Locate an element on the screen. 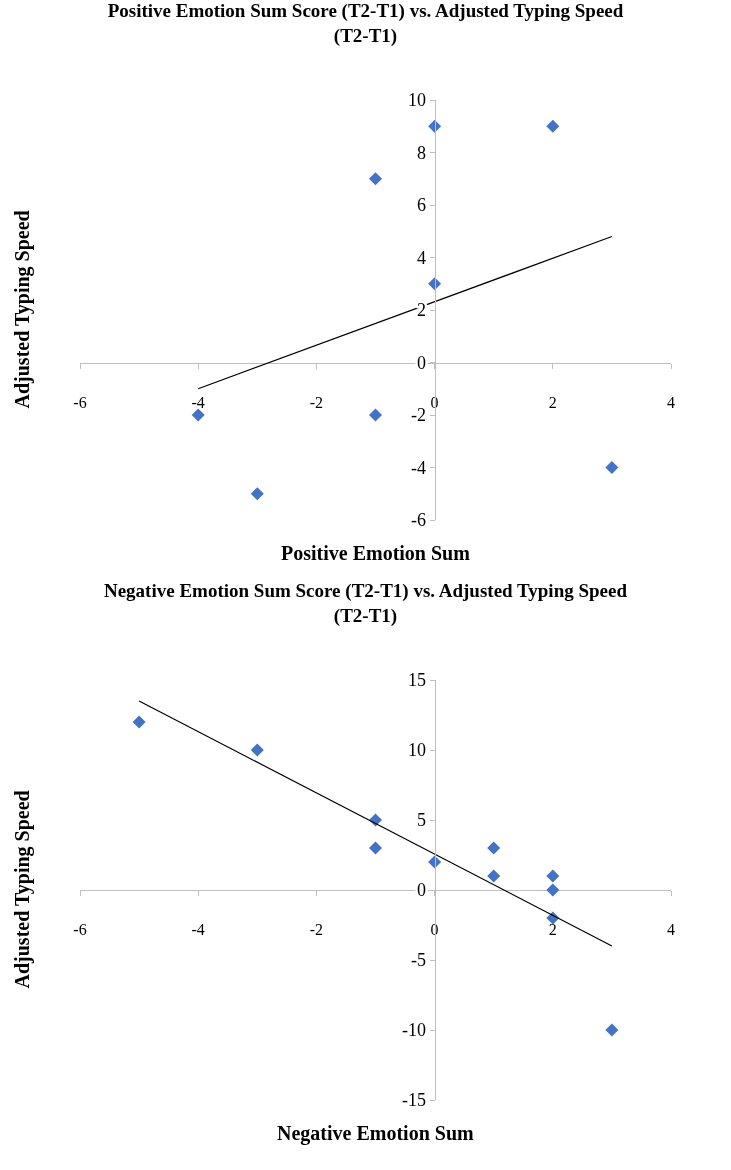 The width and height of the screenshot is (731, 1170). y-tick-label: 8 is located at coordinates (421, 152).